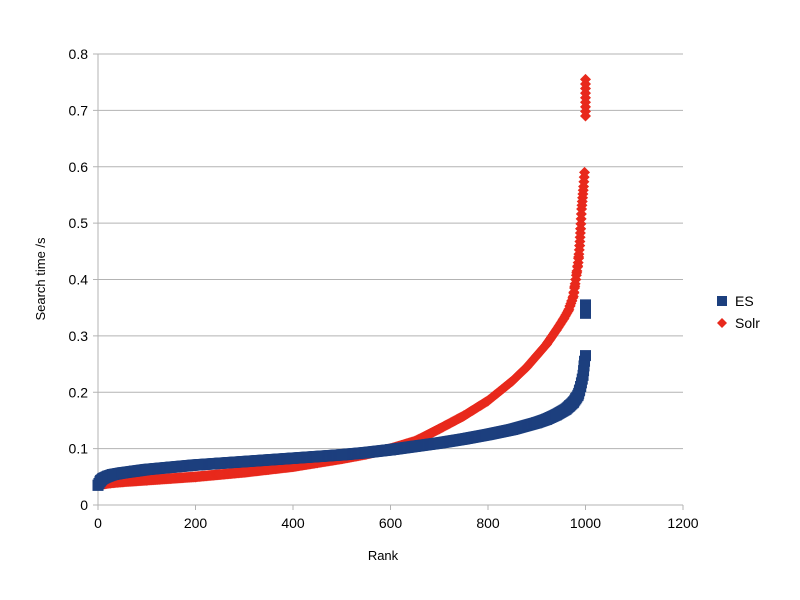 This screenshot has width=800, height=600. Describe the element at coordinates (383, 555) in the screenshot. I see `x-axis-title: Rank` at that location.